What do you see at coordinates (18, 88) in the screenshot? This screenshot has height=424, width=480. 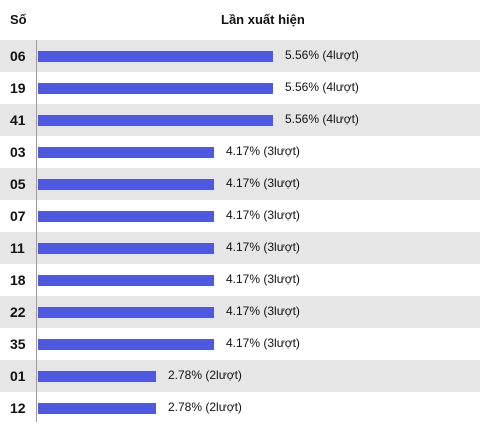 I see `number-label: 19` at bounding box center [18, 88].